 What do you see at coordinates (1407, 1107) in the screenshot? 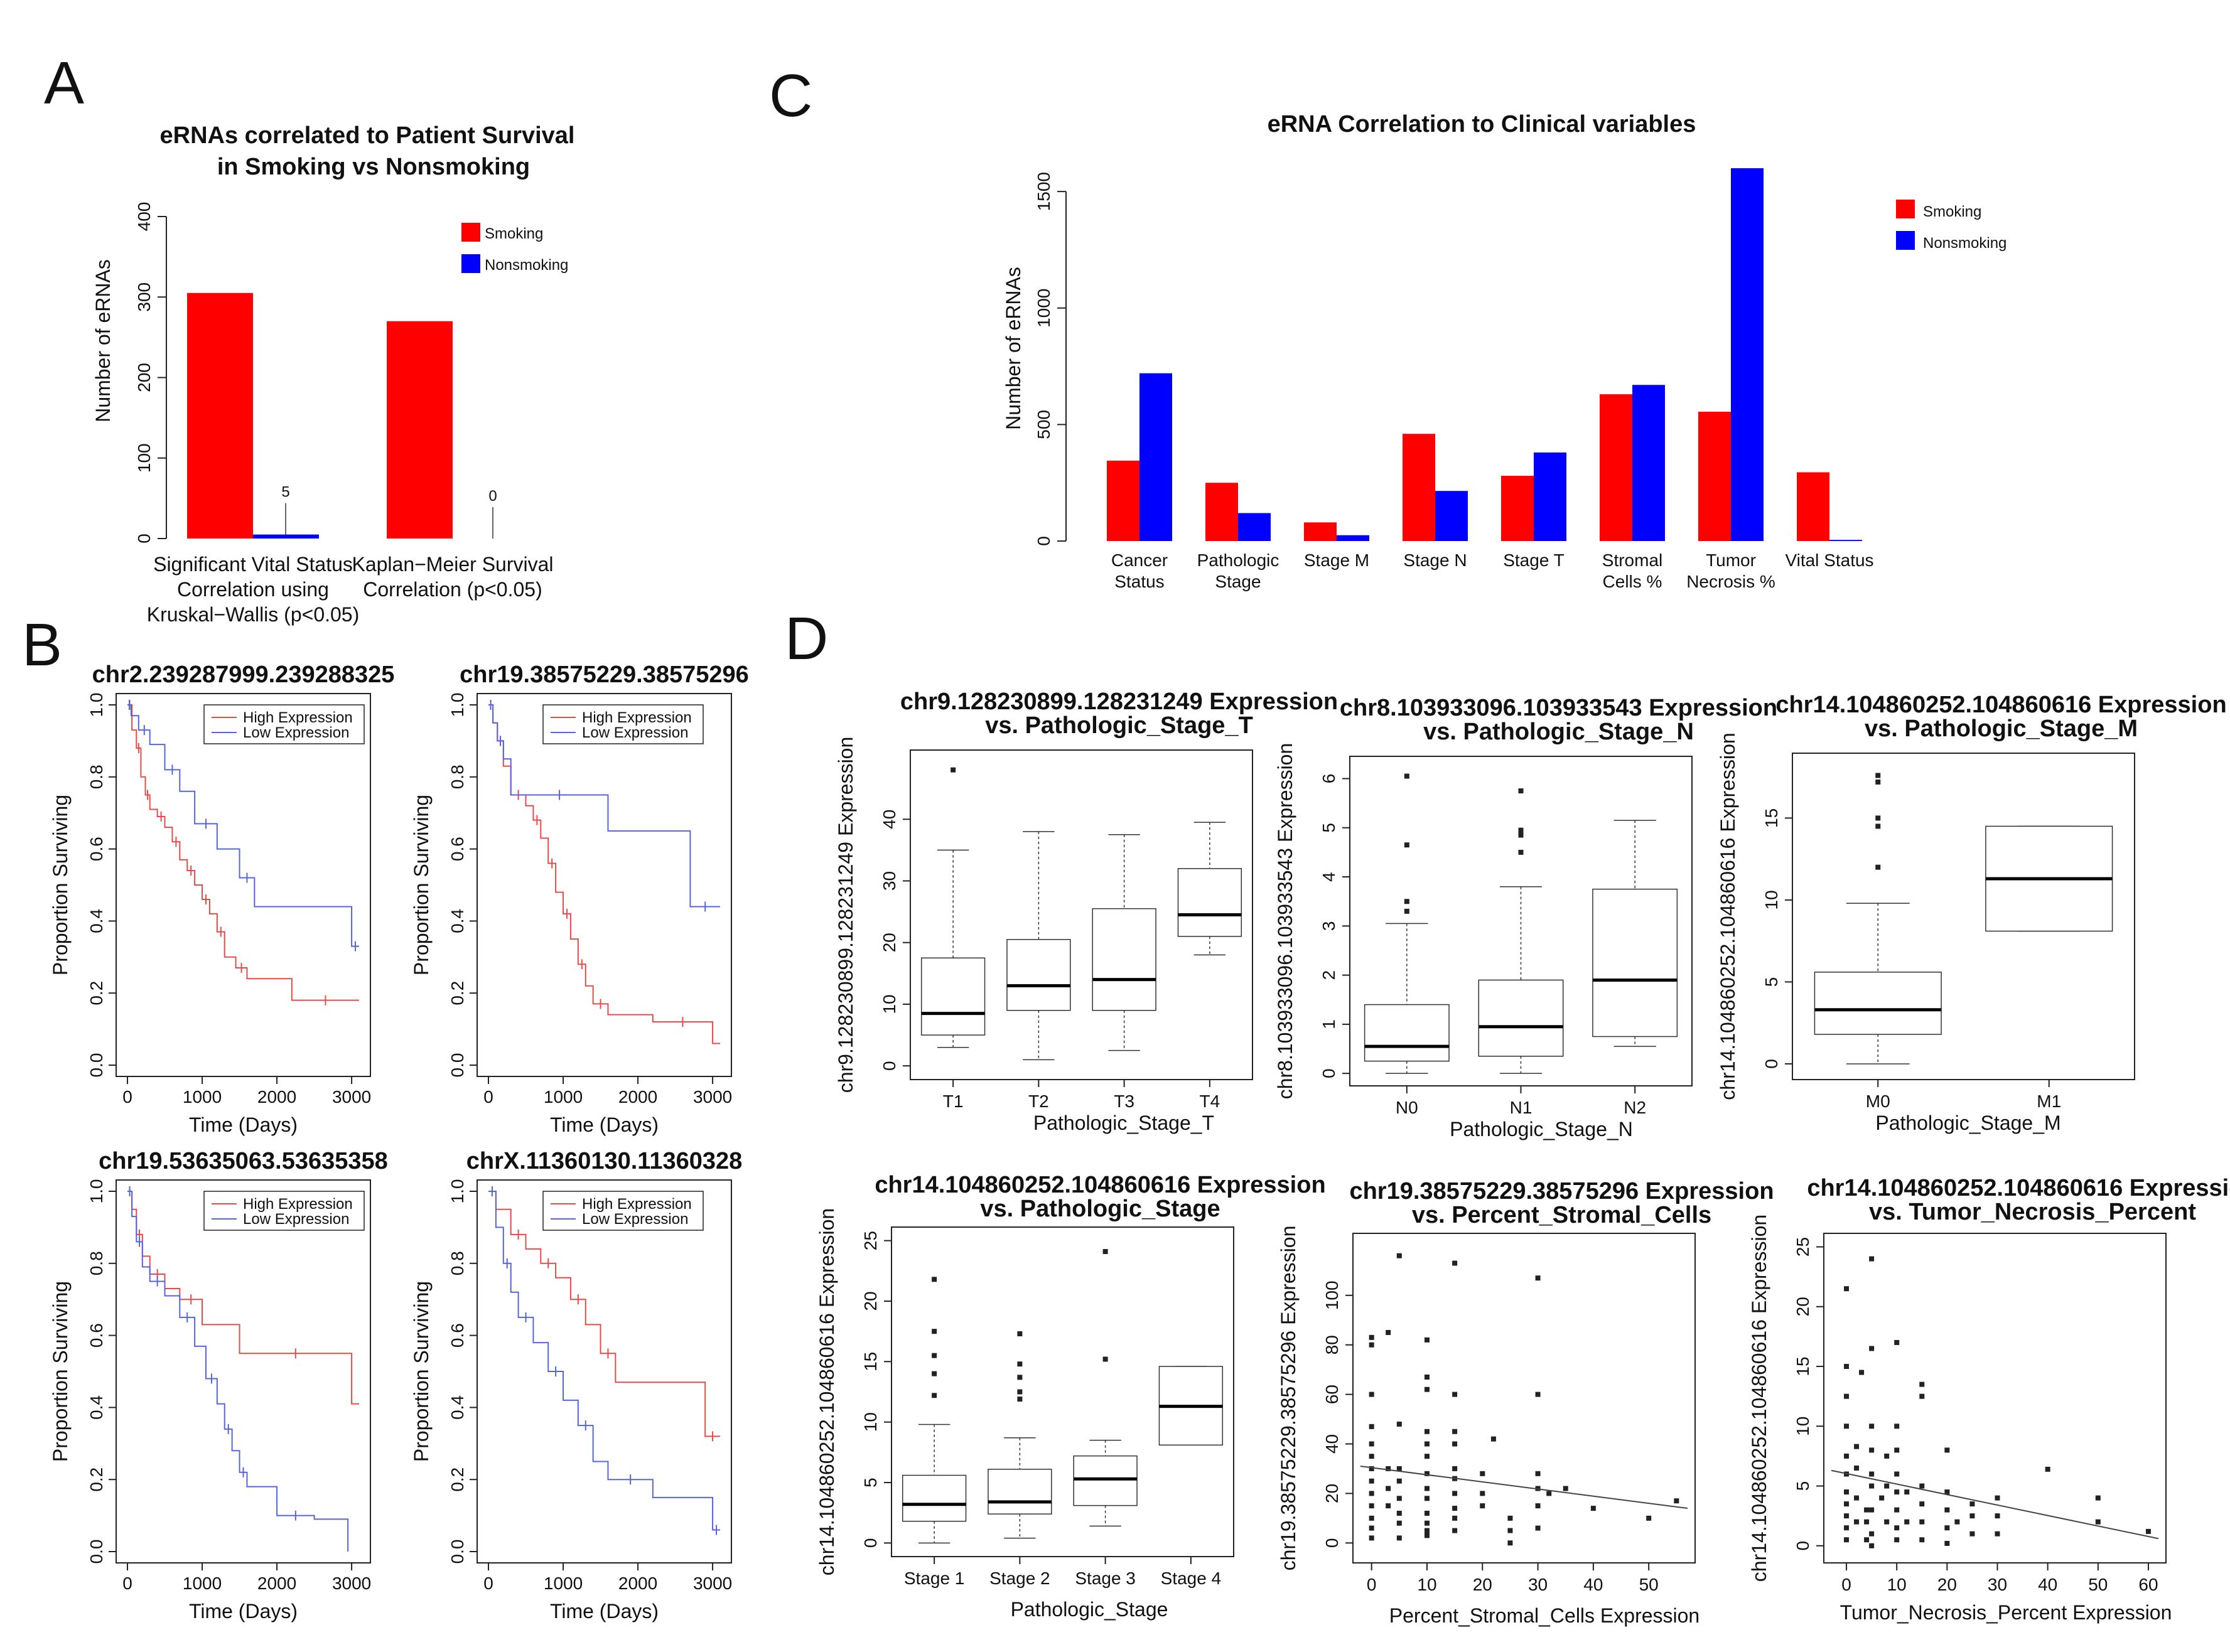
I see `x-tick-label: N0` at bounding box center [1407, 1107].